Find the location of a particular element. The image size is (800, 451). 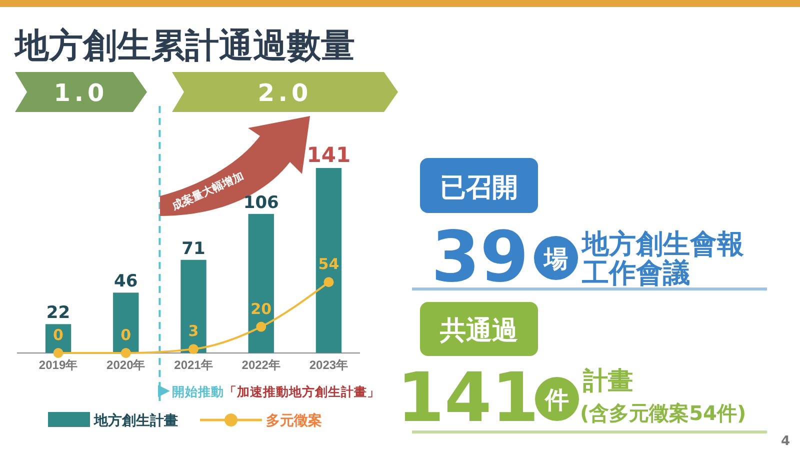

data-label: 46 is located at coordinates (126, 282).